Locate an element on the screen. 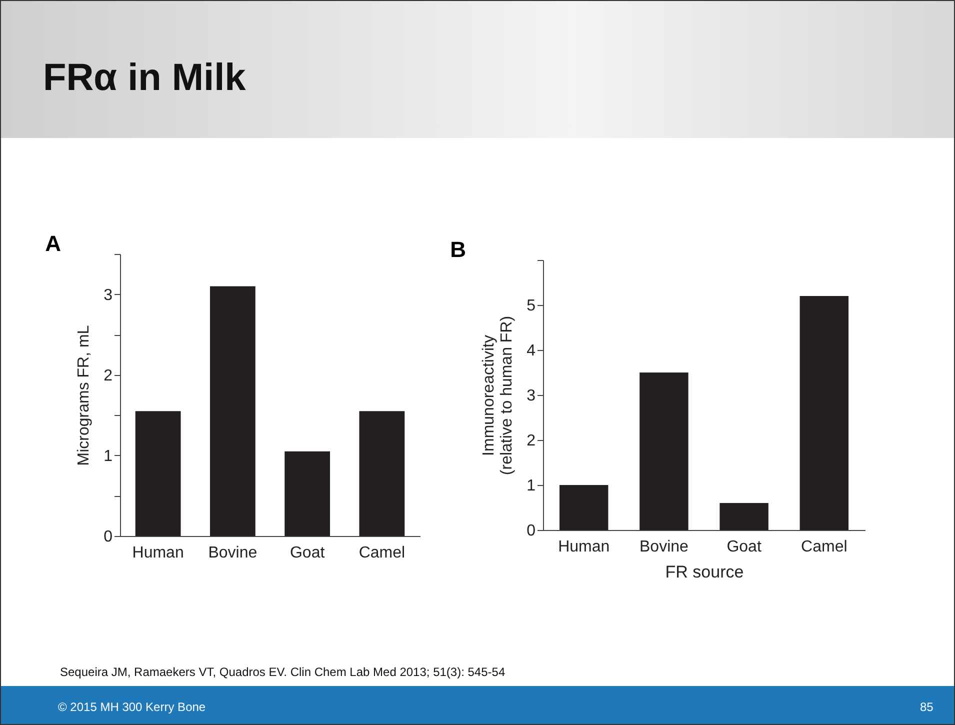 The height and width of the screenshot is (725, 955). chart-title: A is located at coordinates (53, 243).